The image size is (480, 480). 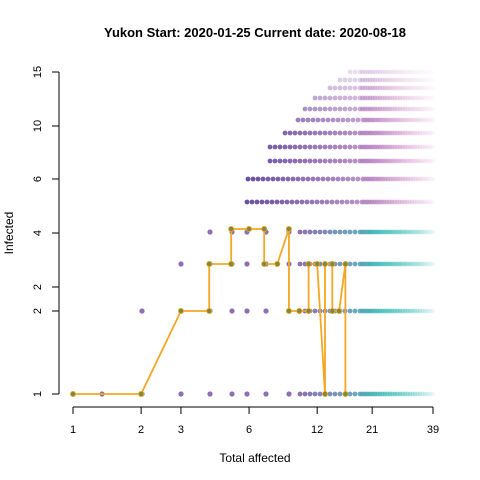 I want to click on x-tick-label: 12, so click(x=317, y=430).